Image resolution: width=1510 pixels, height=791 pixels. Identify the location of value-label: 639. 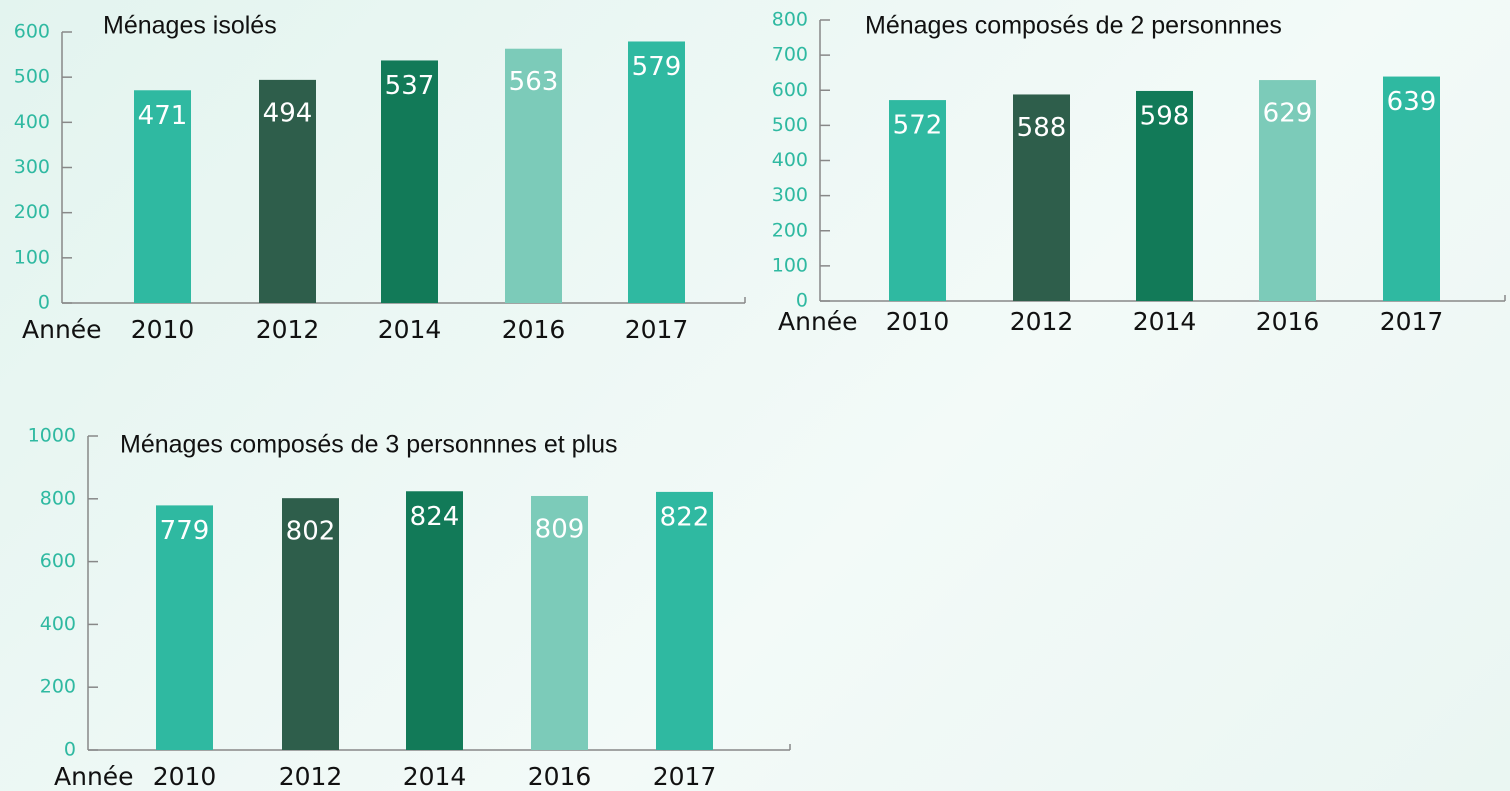
(1412, 102).